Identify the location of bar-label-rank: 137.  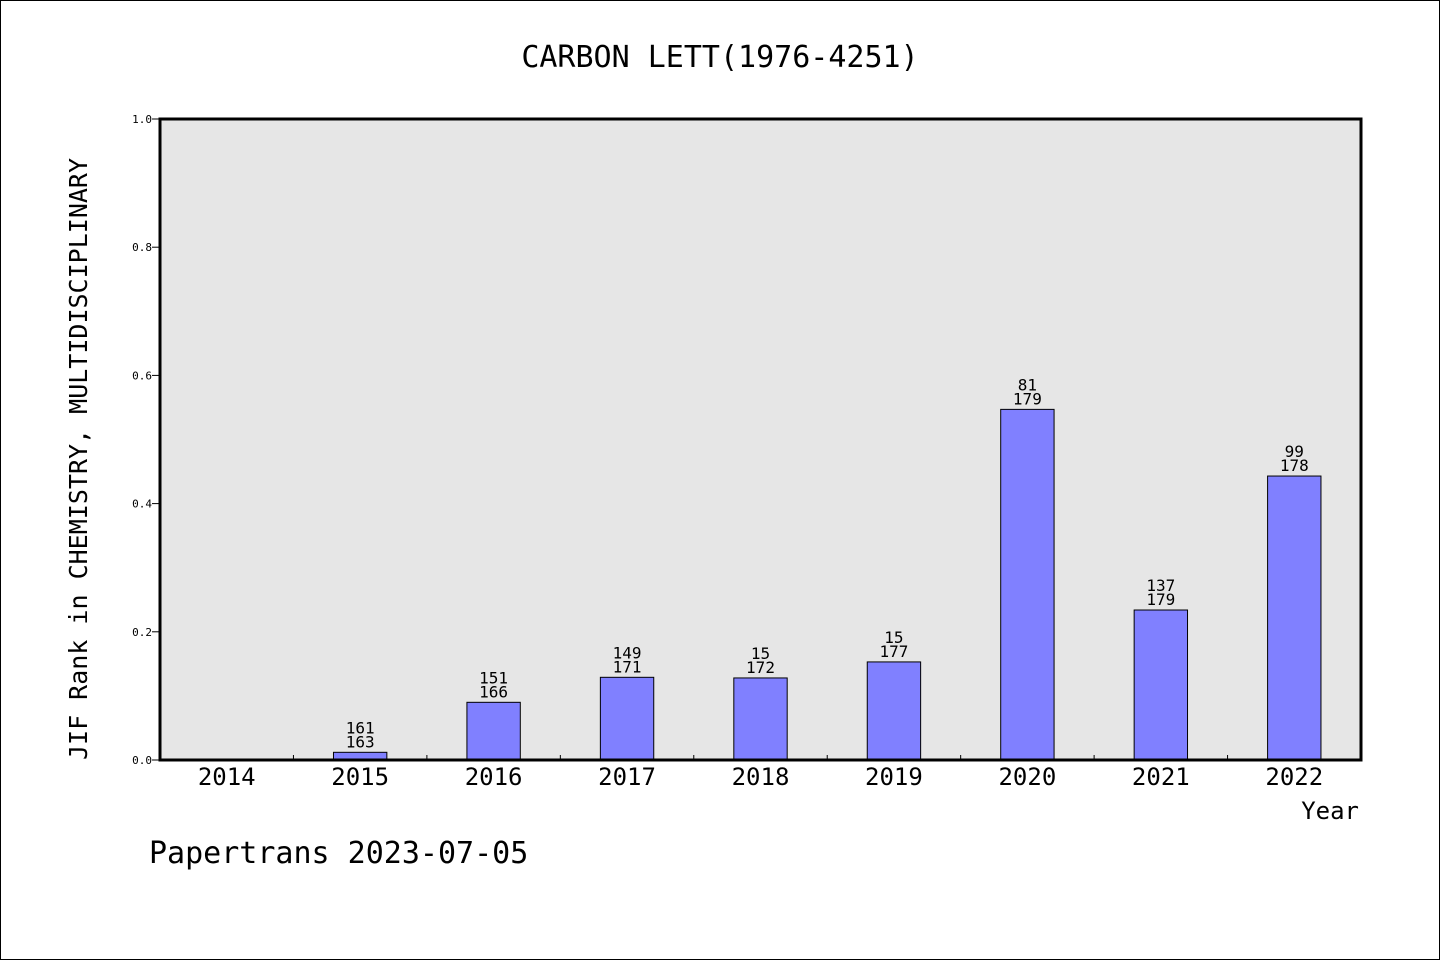
(1160, 585).